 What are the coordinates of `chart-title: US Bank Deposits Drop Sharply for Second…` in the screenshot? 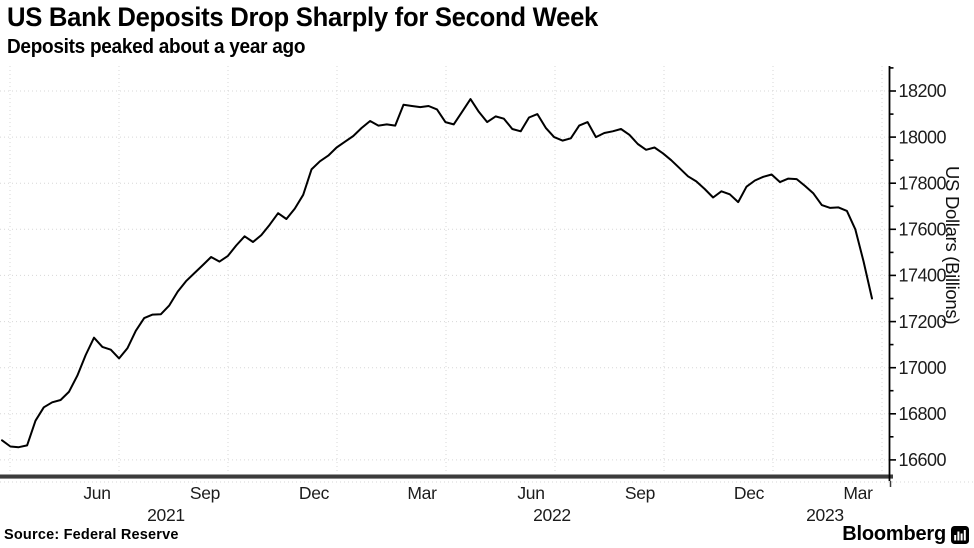 It's located at (303, 17).